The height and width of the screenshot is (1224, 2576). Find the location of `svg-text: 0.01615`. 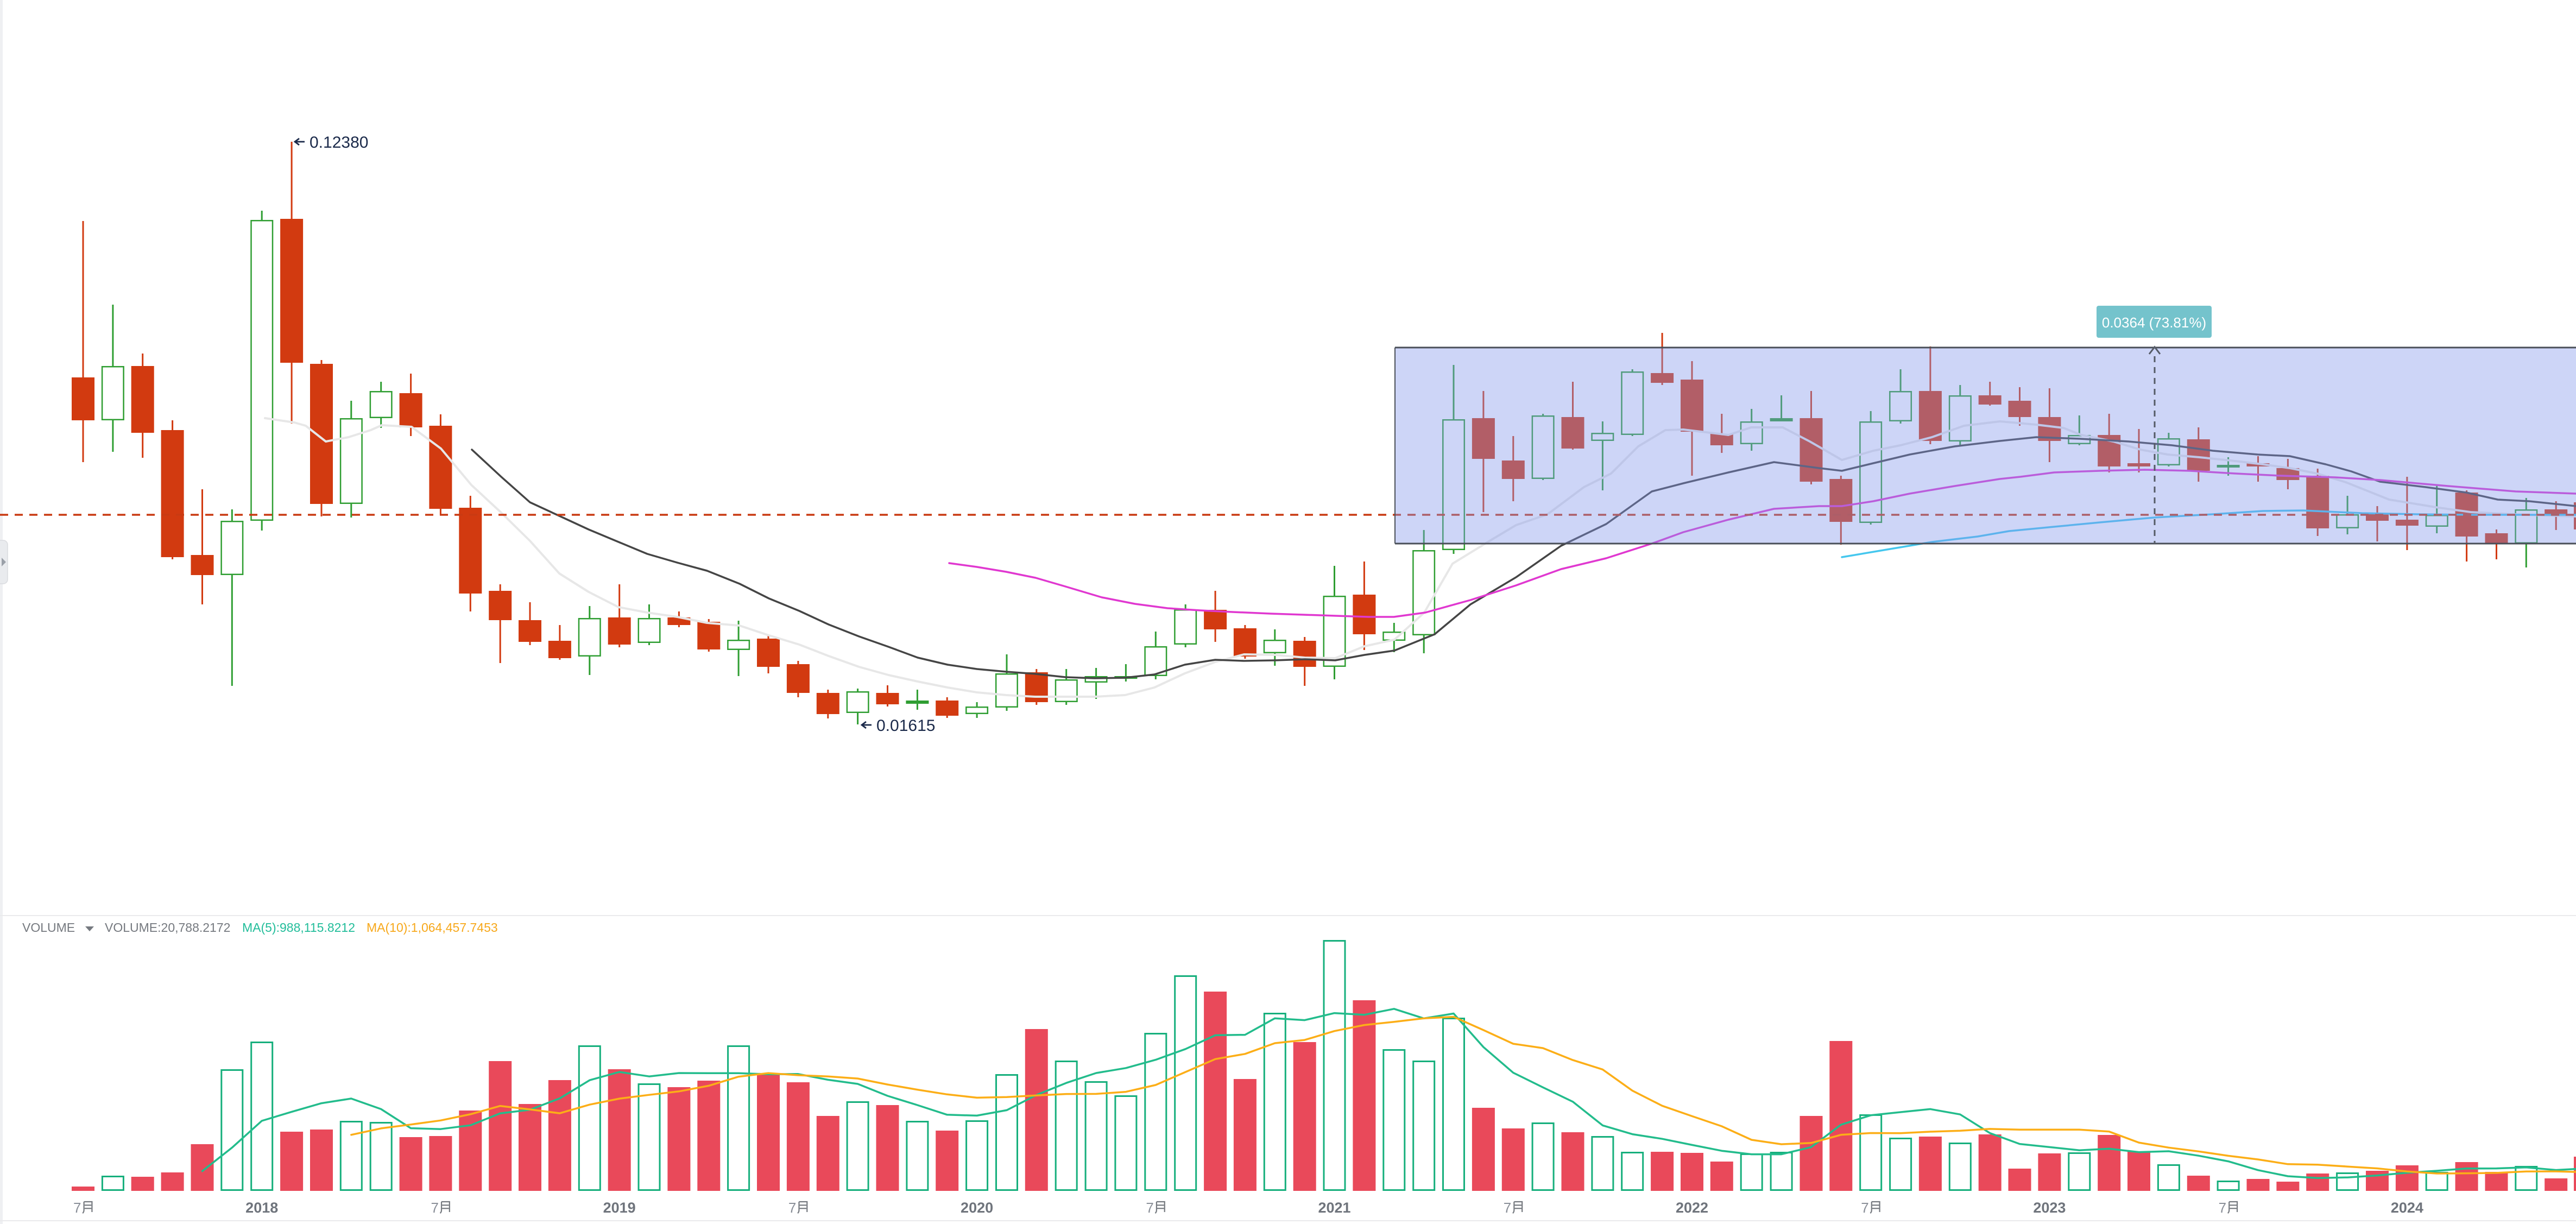

svg-text: 0.01615 is located at coordinates (905, 726).